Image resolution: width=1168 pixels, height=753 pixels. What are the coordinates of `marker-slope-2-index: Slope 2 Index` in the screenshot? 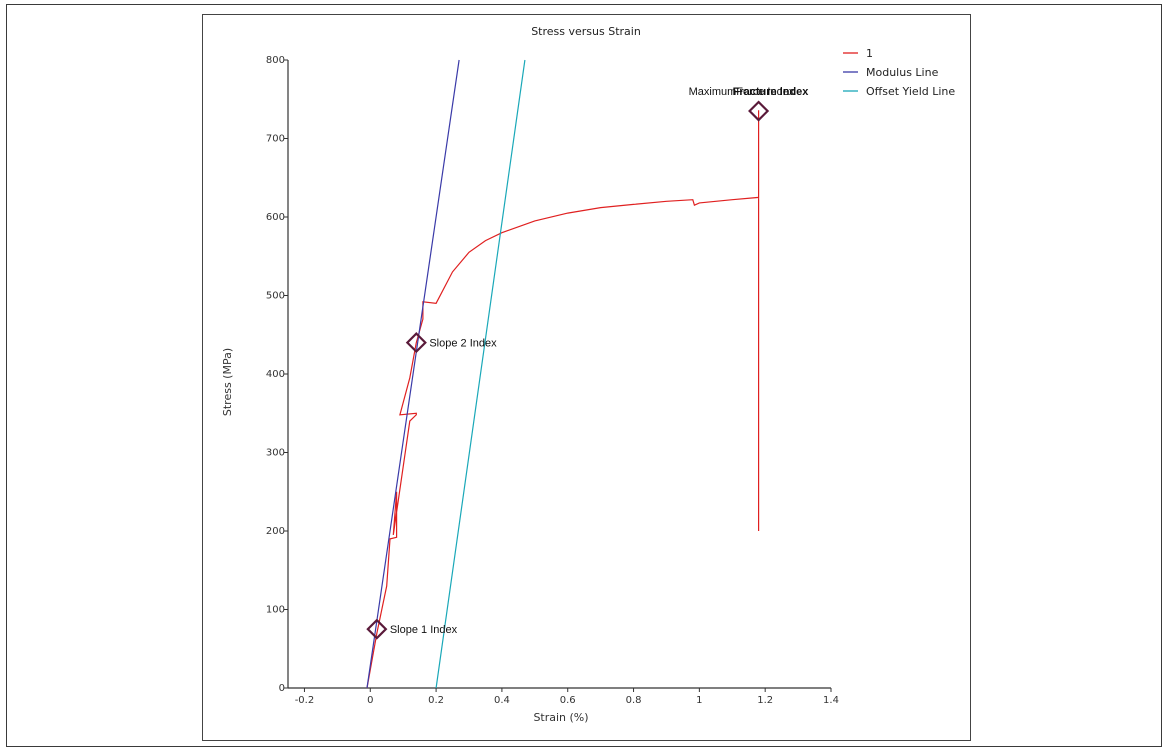 It's located at (451, 343).